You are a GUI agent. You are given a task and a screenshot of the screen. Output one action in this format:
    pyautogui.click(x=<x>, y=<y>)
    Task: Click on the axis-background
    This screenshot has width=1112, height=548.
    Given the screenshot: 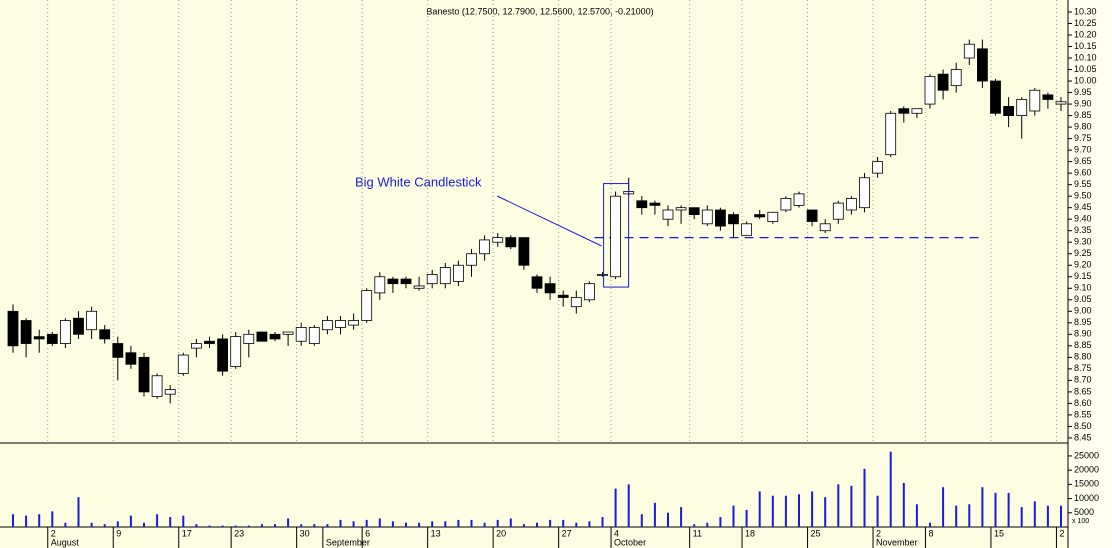 What is the action you would take?
    pyautogui.click(x=1090, y=274)
    